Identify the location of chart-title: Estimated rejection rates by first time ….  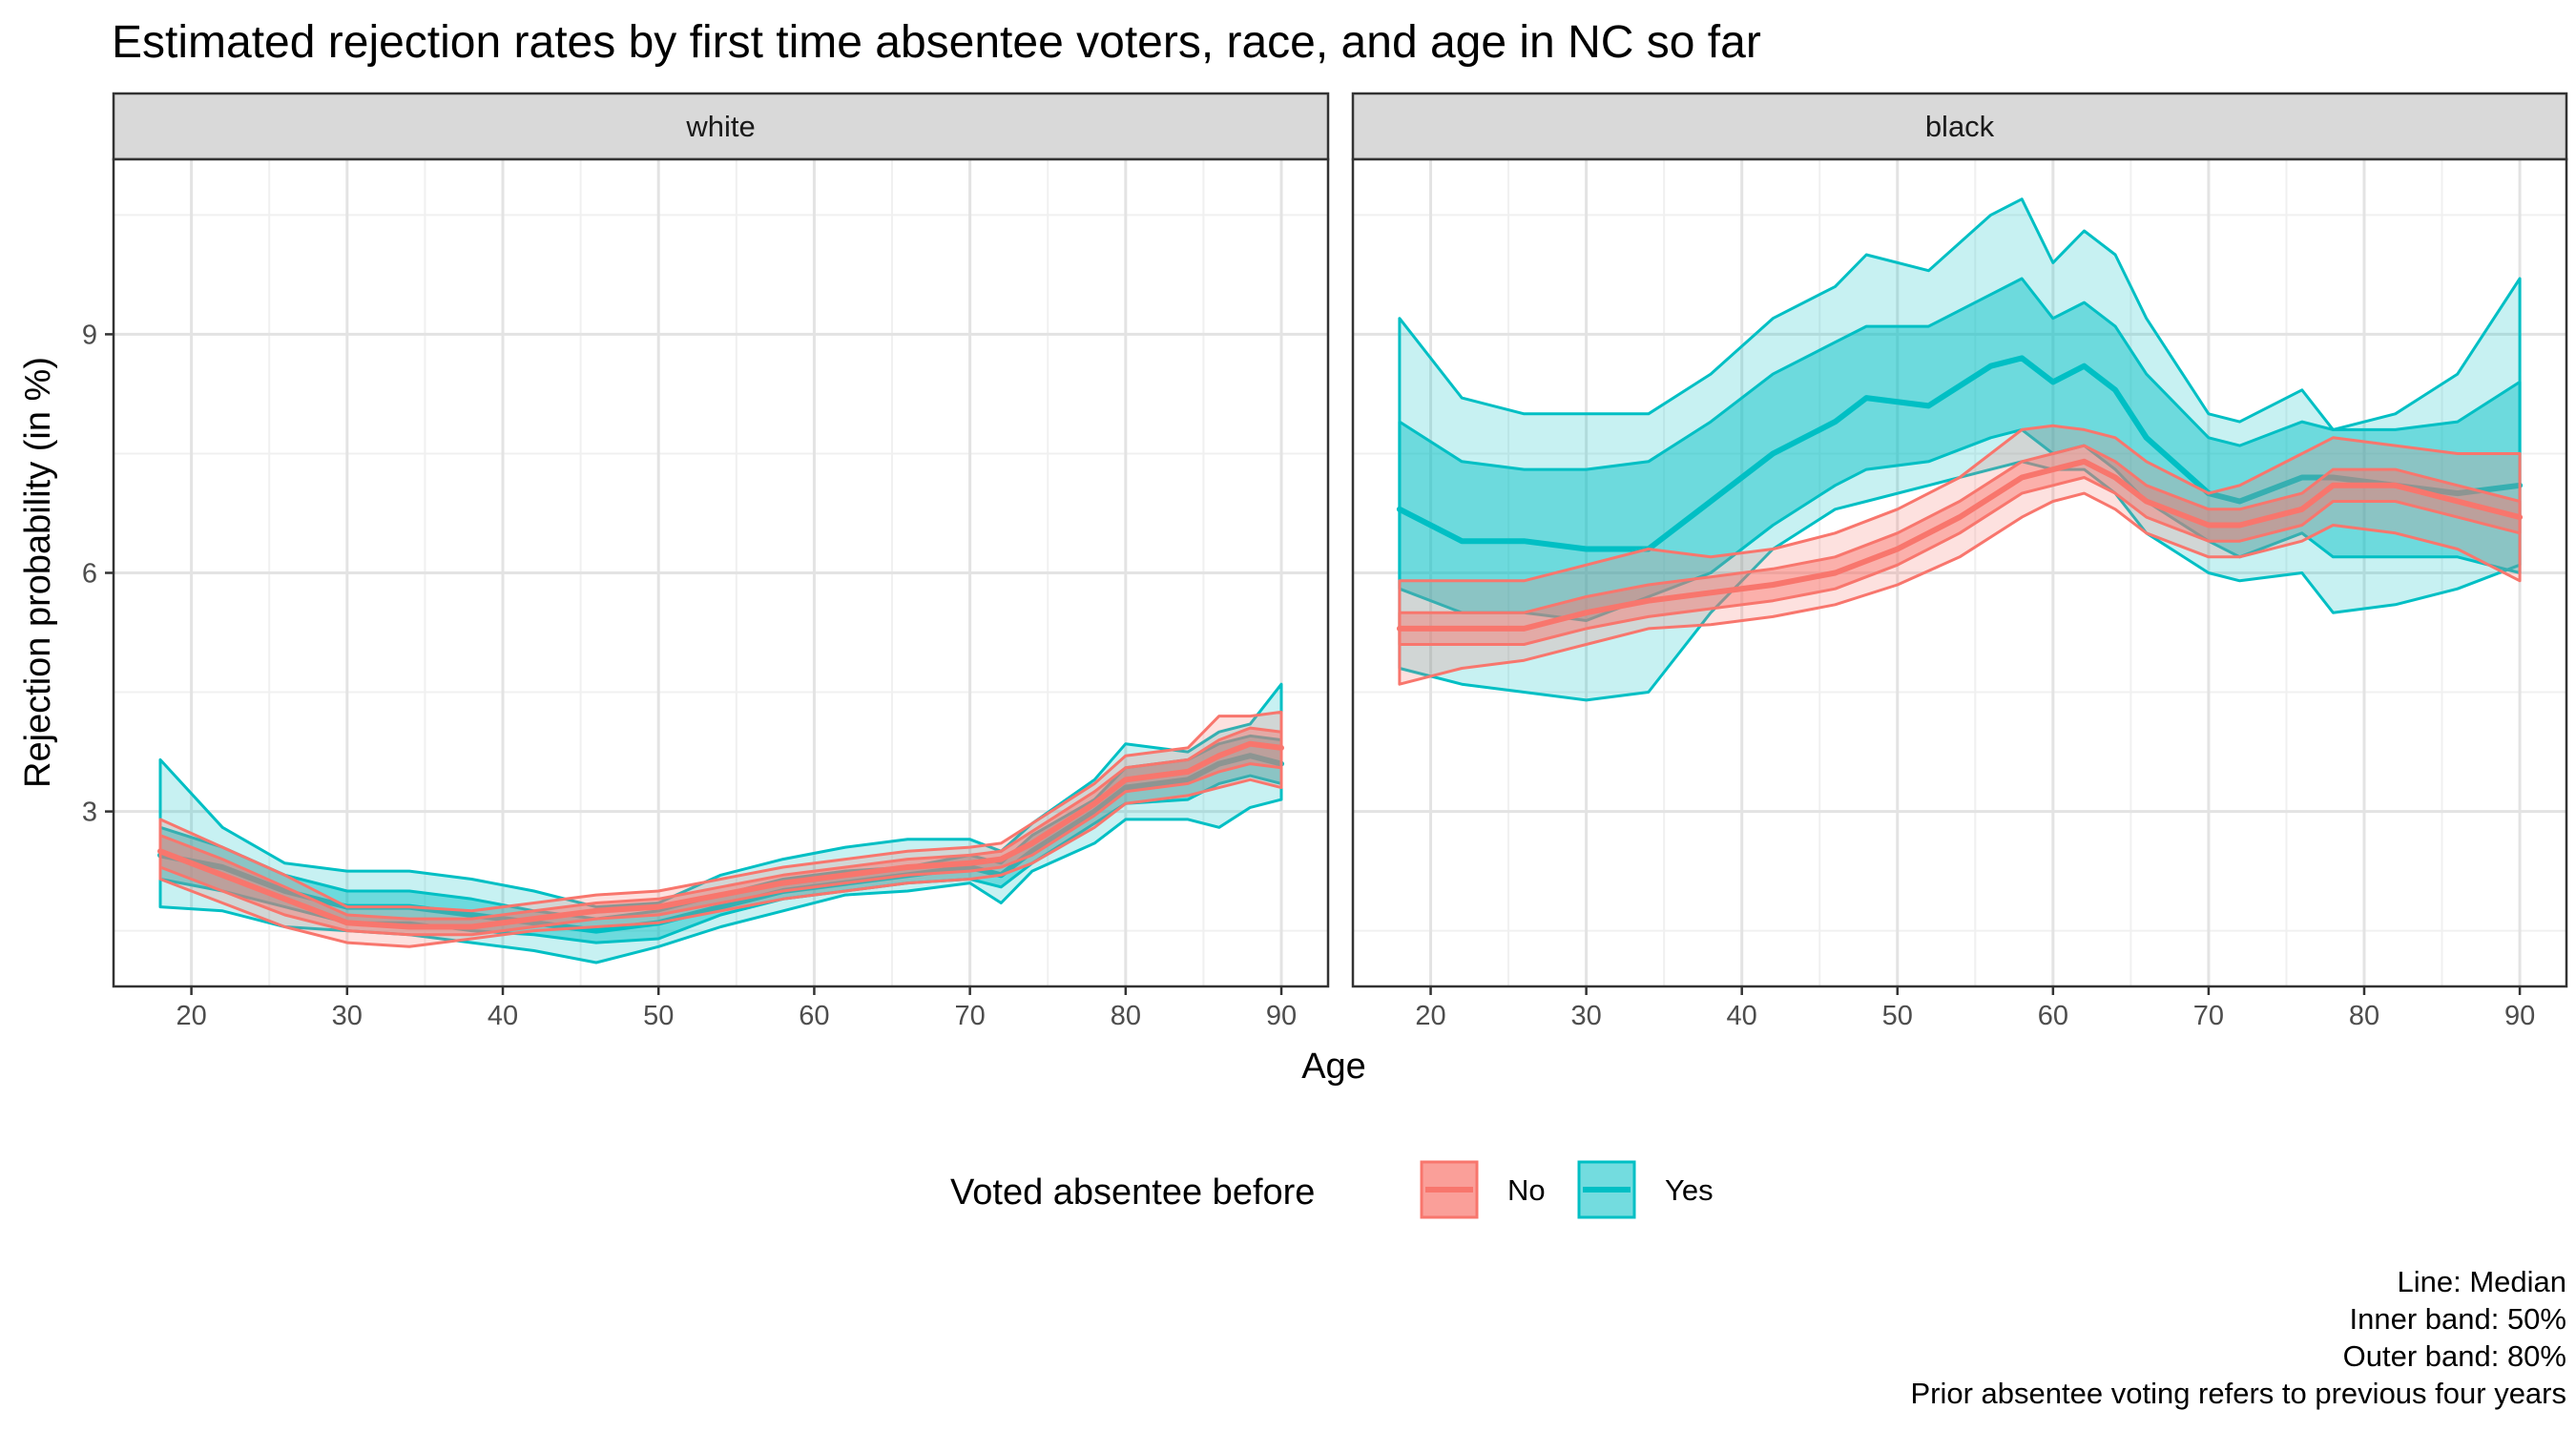
(936, 42).